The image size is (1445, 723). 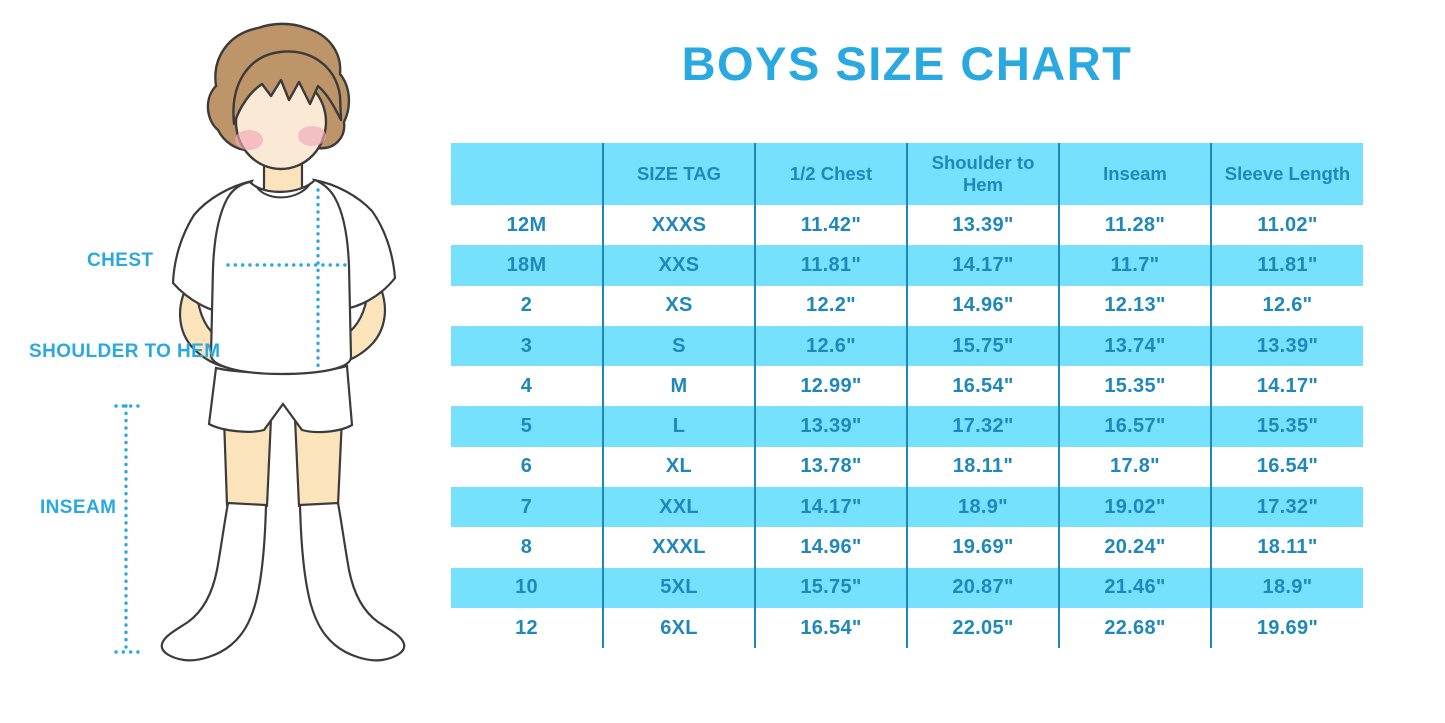 I want to click on table-row: 2 XS 12.2" 14.96" 12.13" 12.6", so click(x=907, y=305).